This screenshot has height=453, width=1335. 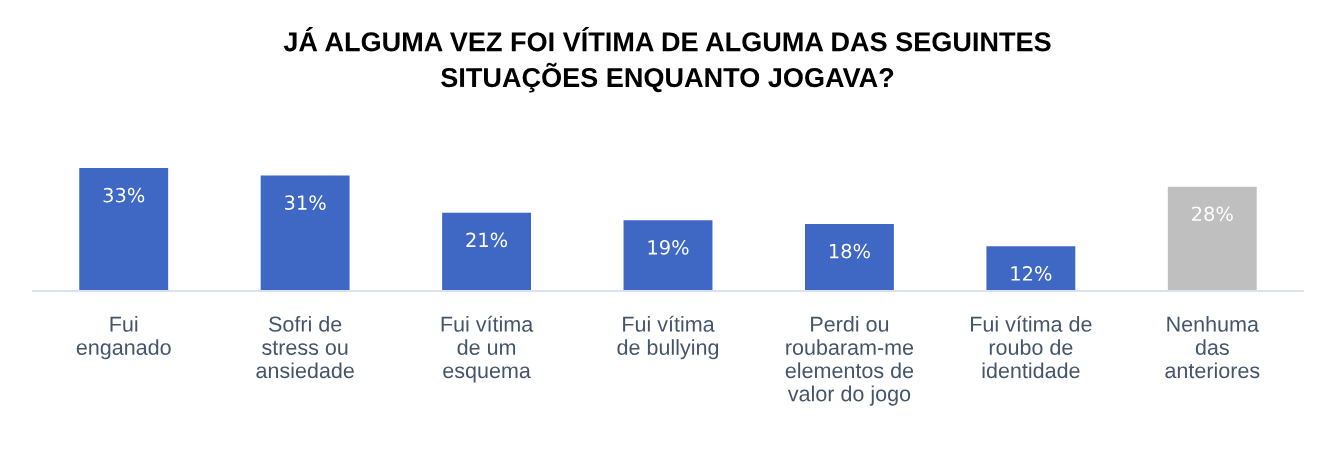 I want to click on chart-title: JÁ ALGUMA VEZ FOI VÍTIMA DE ALGUMA DAS SEGUINTES SITUAÇÕES ENQUANTO JOGAVA?, so click(x=667, y=60).